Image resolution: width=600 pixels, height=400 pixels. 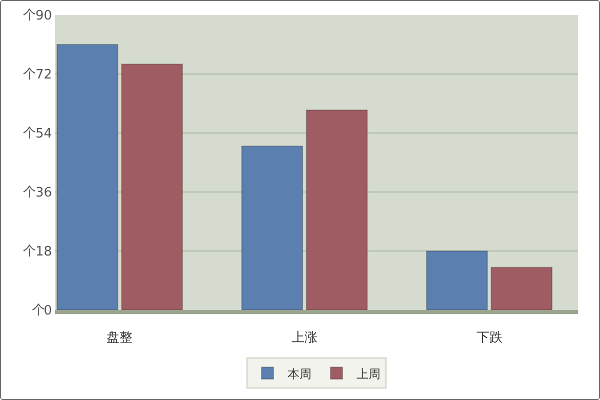 What do you see at coordinates (368, 373) in the screenshot?
I see `legend-label: 上周` at bounding box center [368, 373].